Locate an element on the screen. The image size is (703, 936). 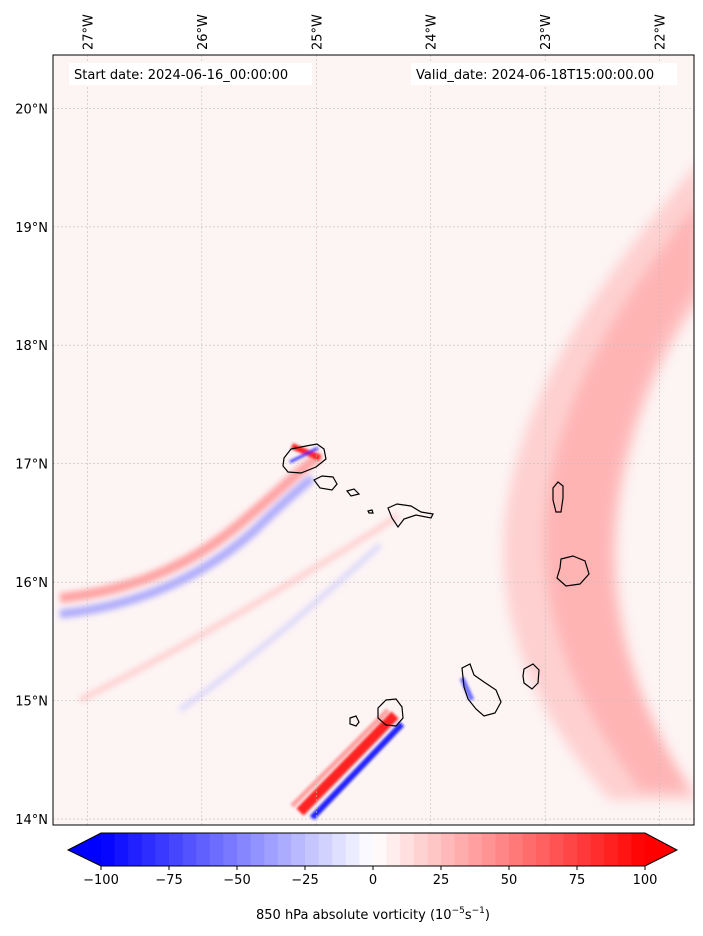
longitude-label: 23°W is located at coordinates (546, 32).